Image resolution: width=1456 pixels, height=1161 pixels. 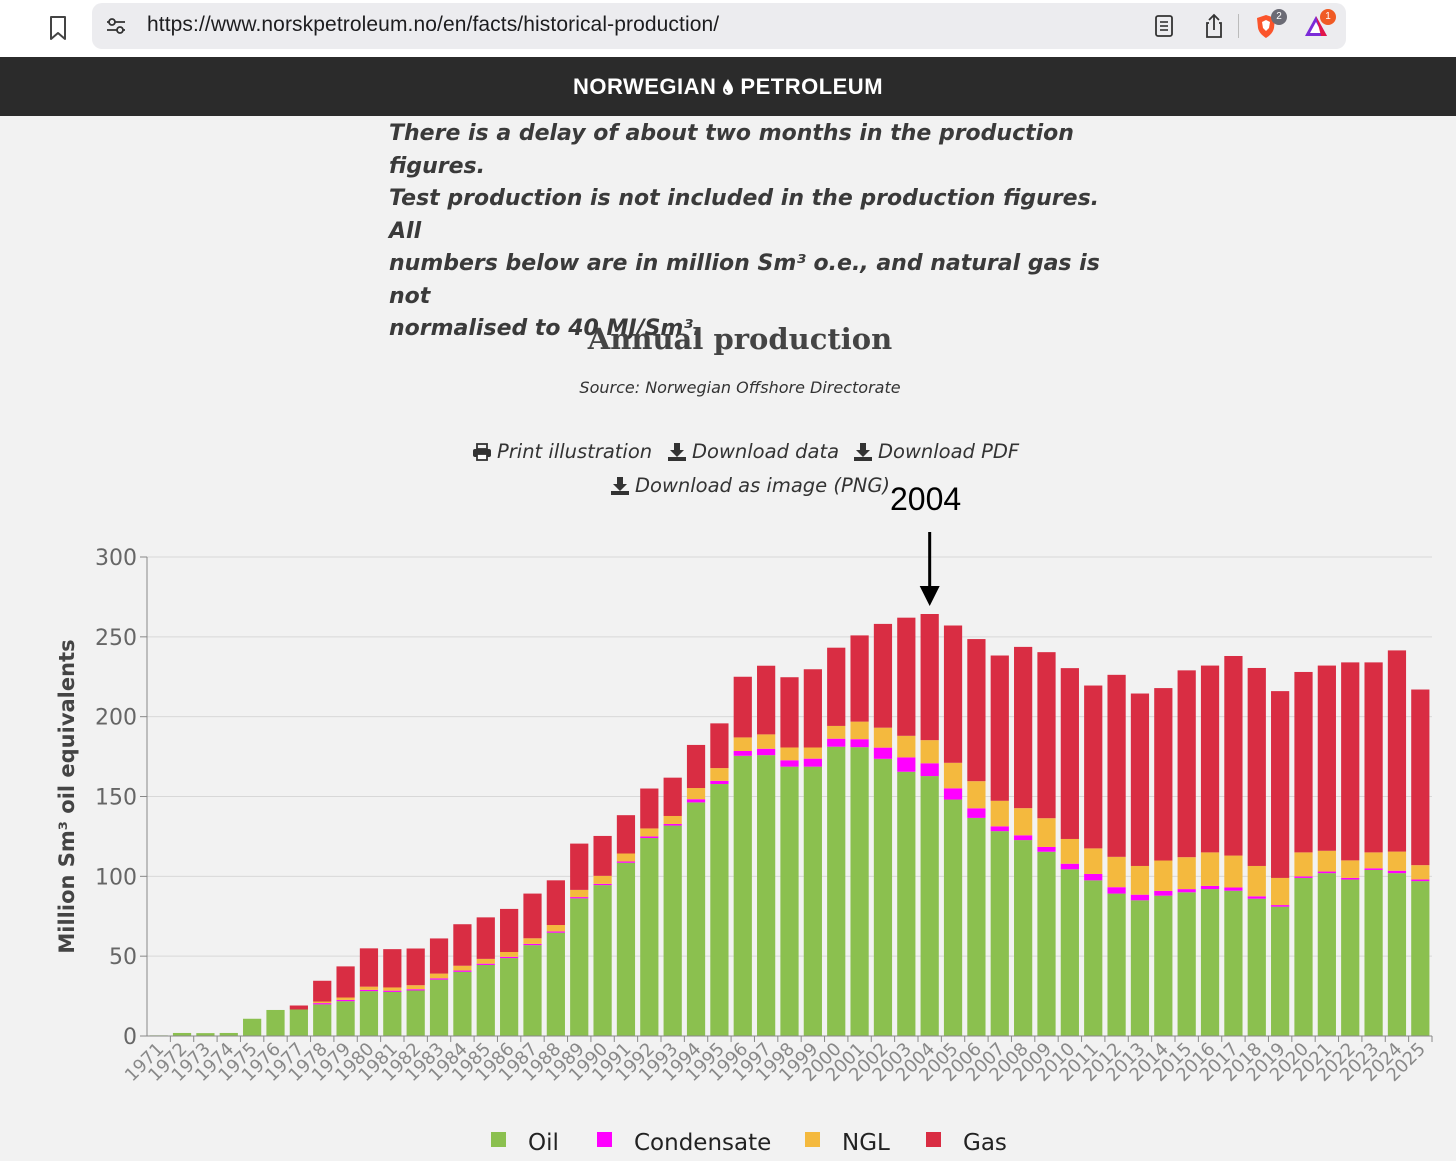 I want to click on bar-ngl-2006, so click(x=976, y=795).